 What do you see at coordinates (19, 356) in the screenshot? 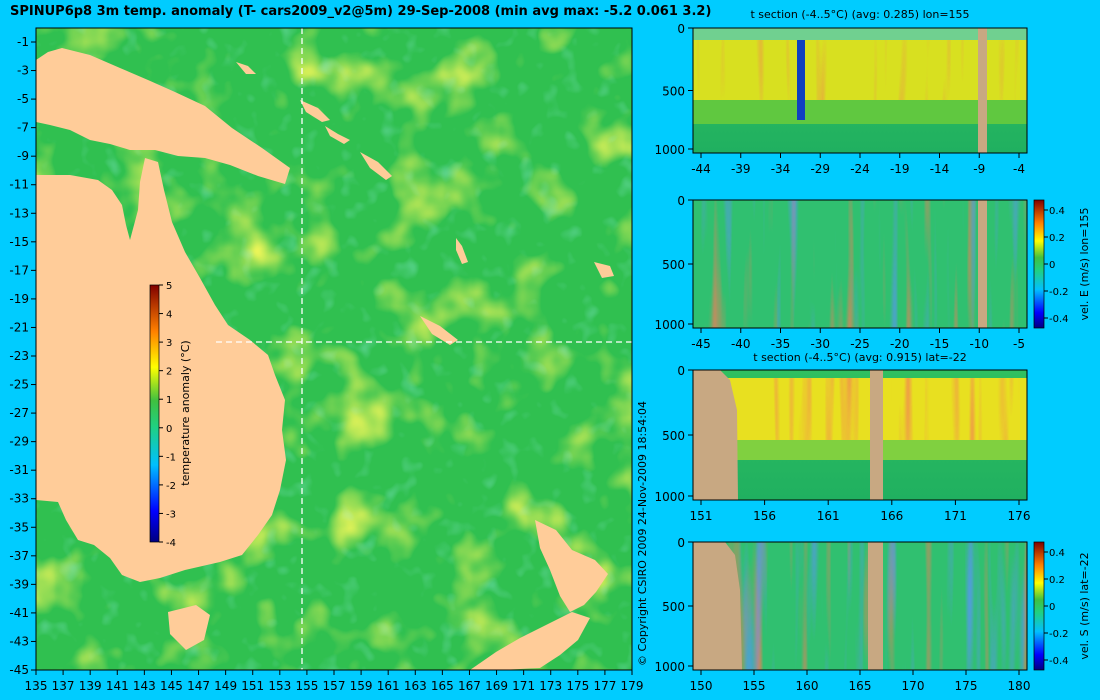
I see `map-lat-tick-label: -23` at bounding box center [19, 356].